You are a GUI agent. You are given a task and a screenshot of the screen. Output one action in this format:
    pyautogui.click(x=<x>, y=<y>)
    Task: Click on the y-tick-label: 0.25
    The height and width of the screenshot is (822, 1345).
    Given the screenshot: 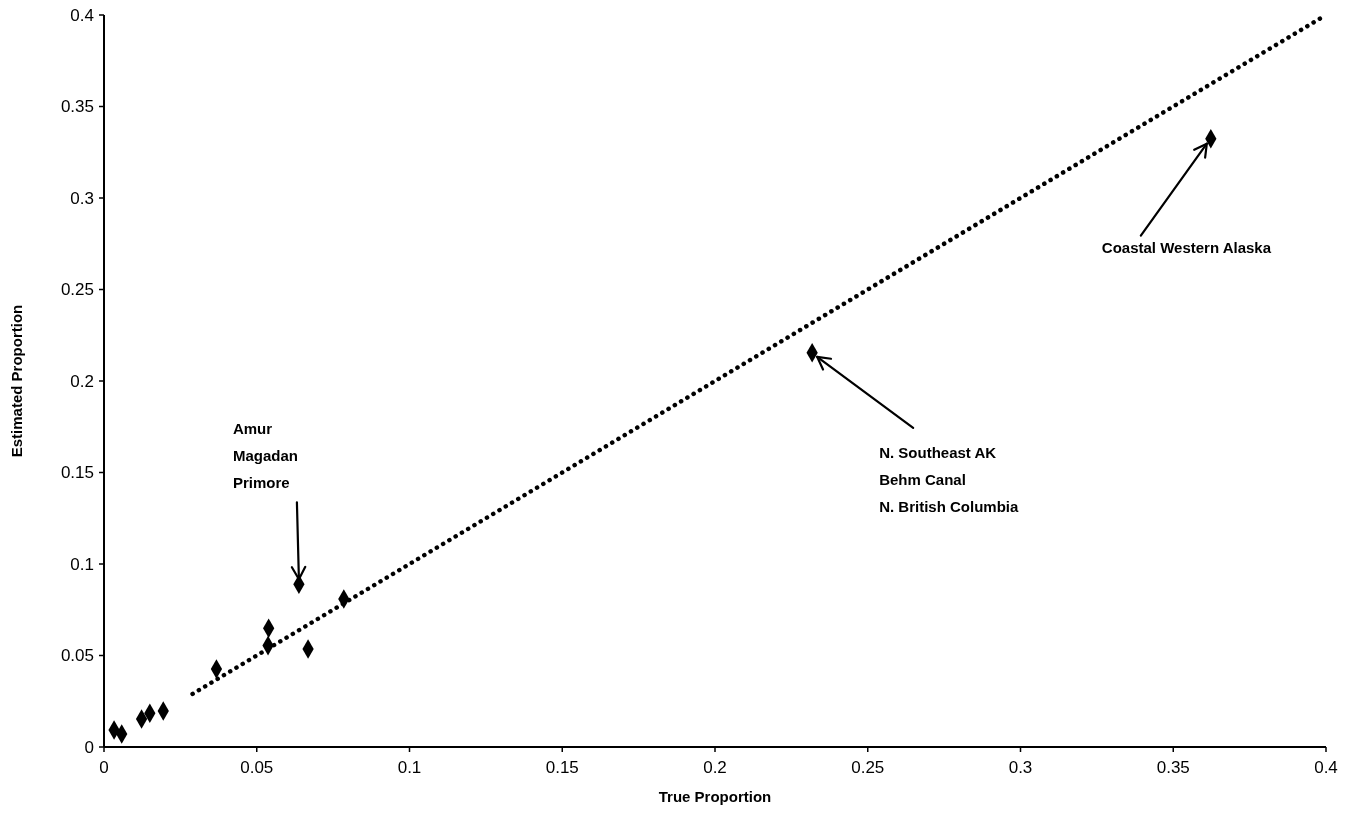 What is the action you would take?
    pyautogui.click(x=77, y=290)
    